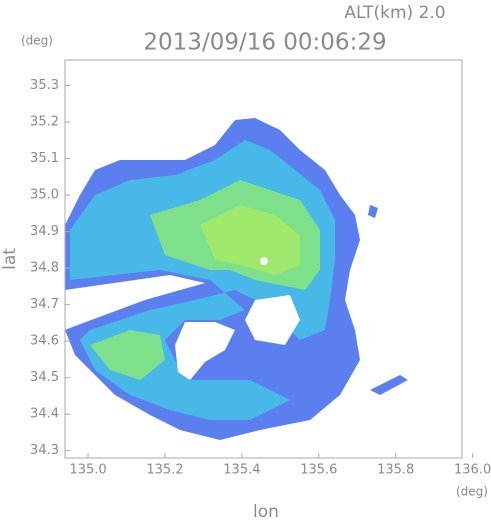 Image resolution: width=491 pixels, height=521 pixels. I want to click on x-tick-label: 135.0, so click(87, 470).